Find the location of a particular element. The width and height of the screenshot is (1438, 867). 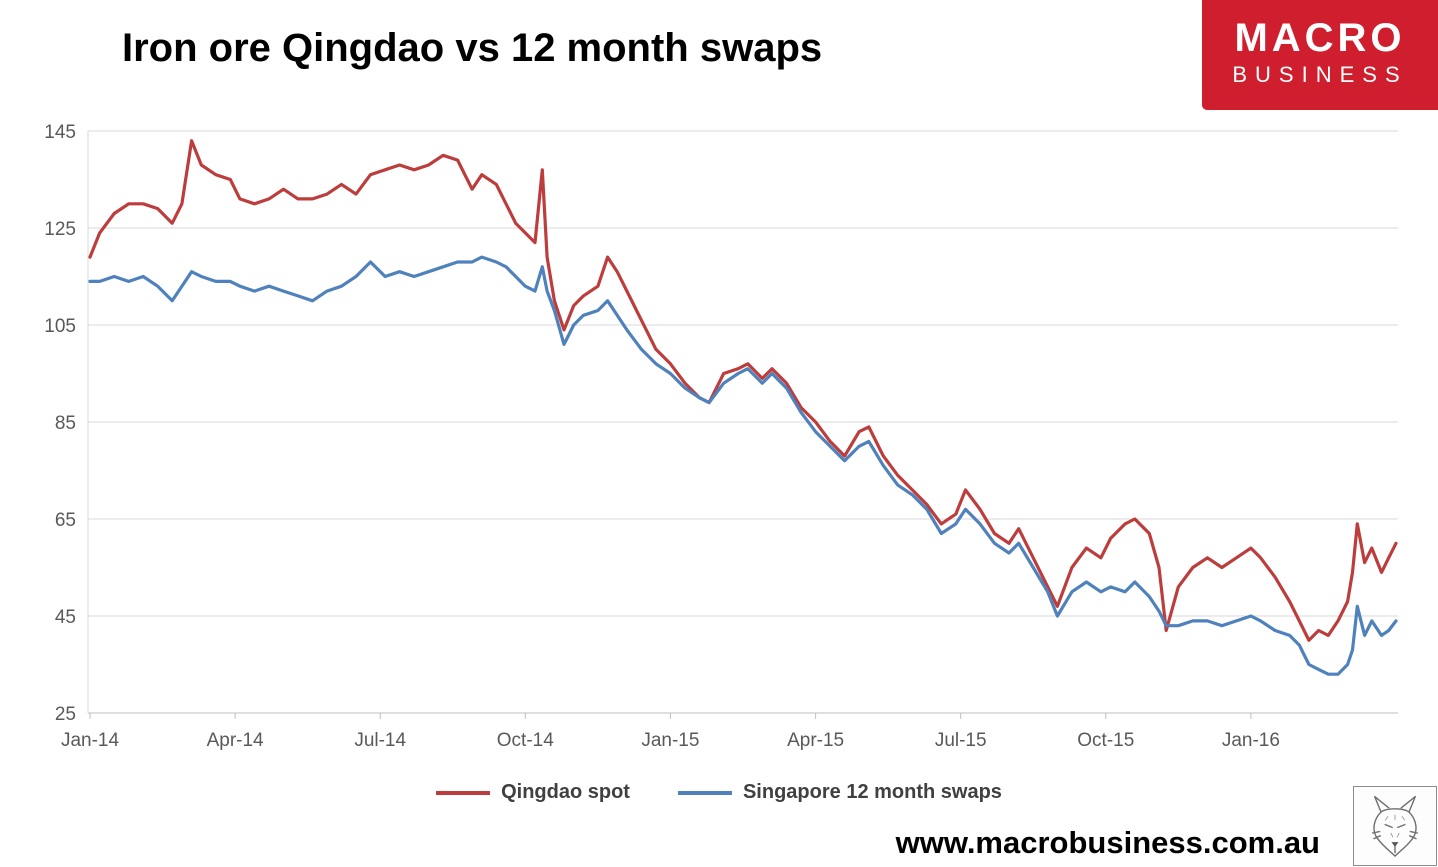

svg-text: 105 is located at coordinates (60, 326).